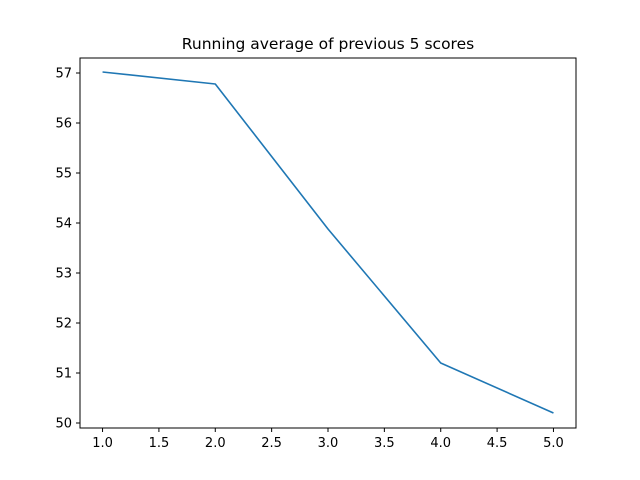  Describe the element at coordinates (271, 443) in the screenshot. I see `x-tick-label: 2.5` at that location.